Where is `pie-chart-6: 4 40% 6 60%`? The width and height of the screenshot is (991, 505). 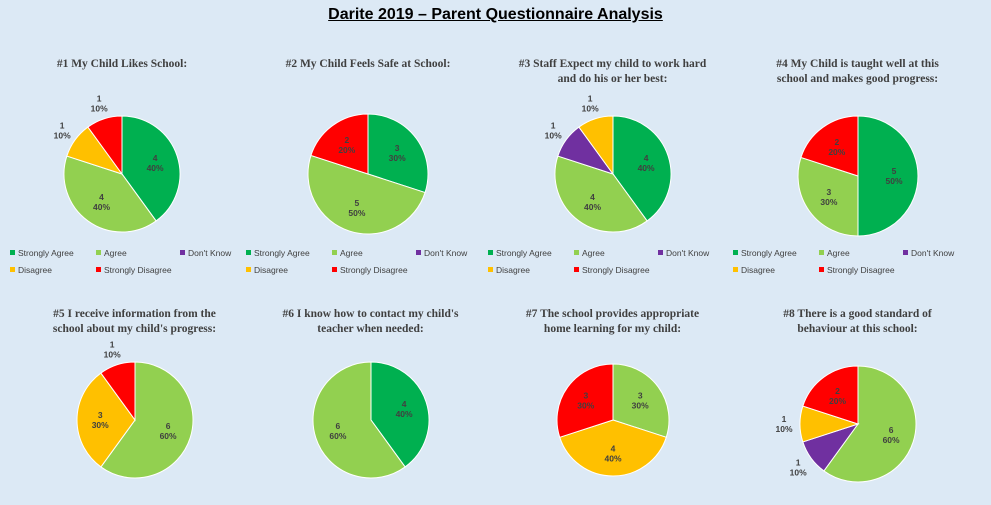
pie-chart-6: 4 40% 6 60% is located at coordinates (370, 420).